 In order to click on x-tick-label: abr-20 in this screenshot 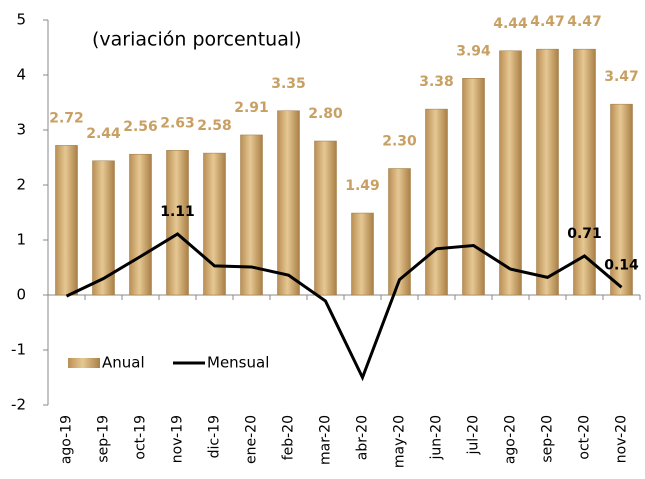, I will do `click(363, 437)`.